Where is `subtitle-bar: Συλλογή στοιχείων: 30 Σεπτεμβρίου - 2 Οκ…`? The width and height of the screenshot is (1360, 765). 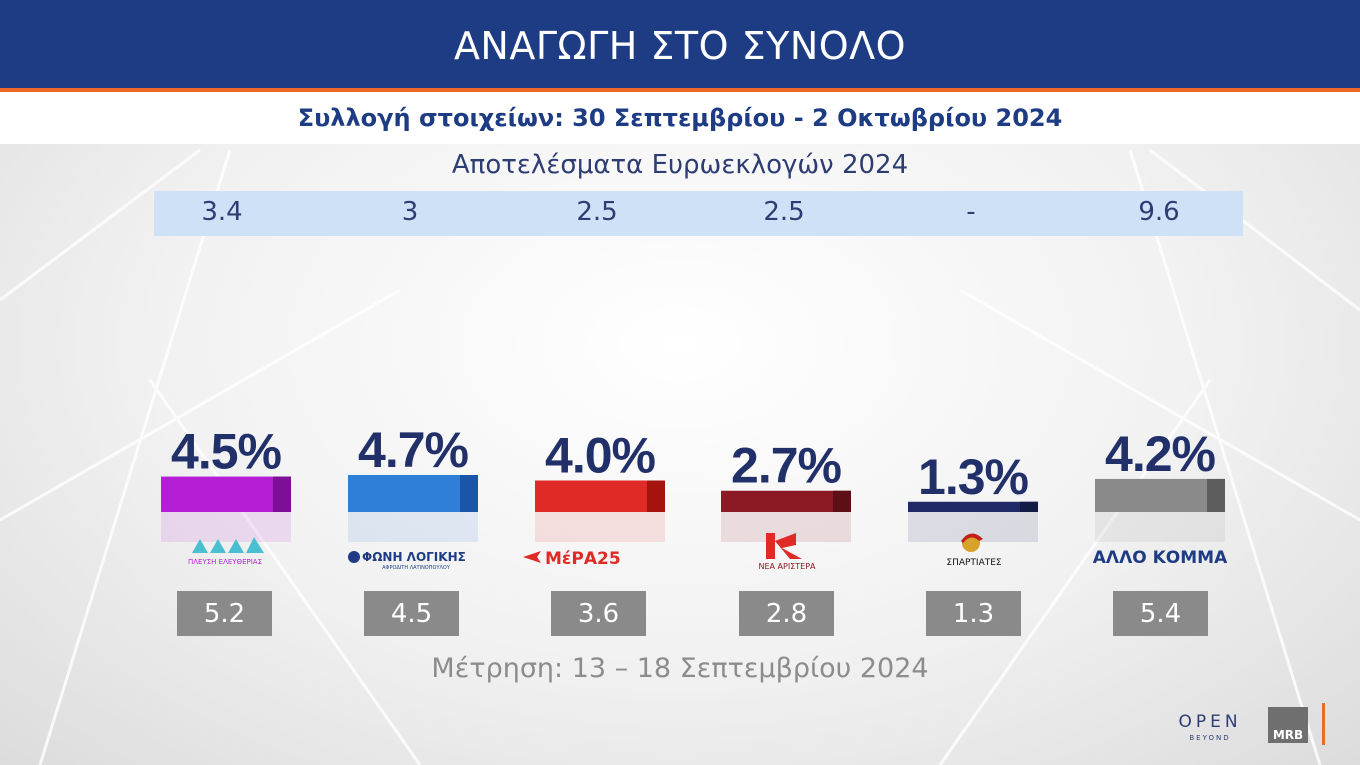 subtitle-bar: Συλλογή στοιχείων: 30 Σεπτεμβρίου - 2 Οκ… is located at coordinates (680, 118).